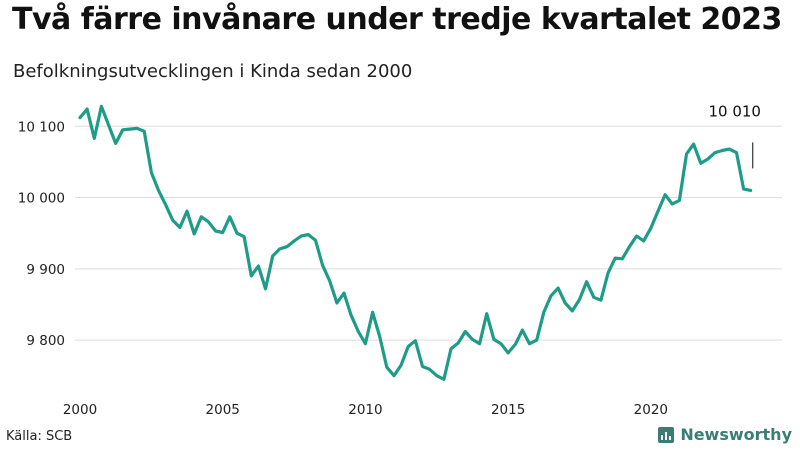  Describe the element at coordinates (651, 410) in the screenshot. I see `x-tick-label: 2020` at that location.